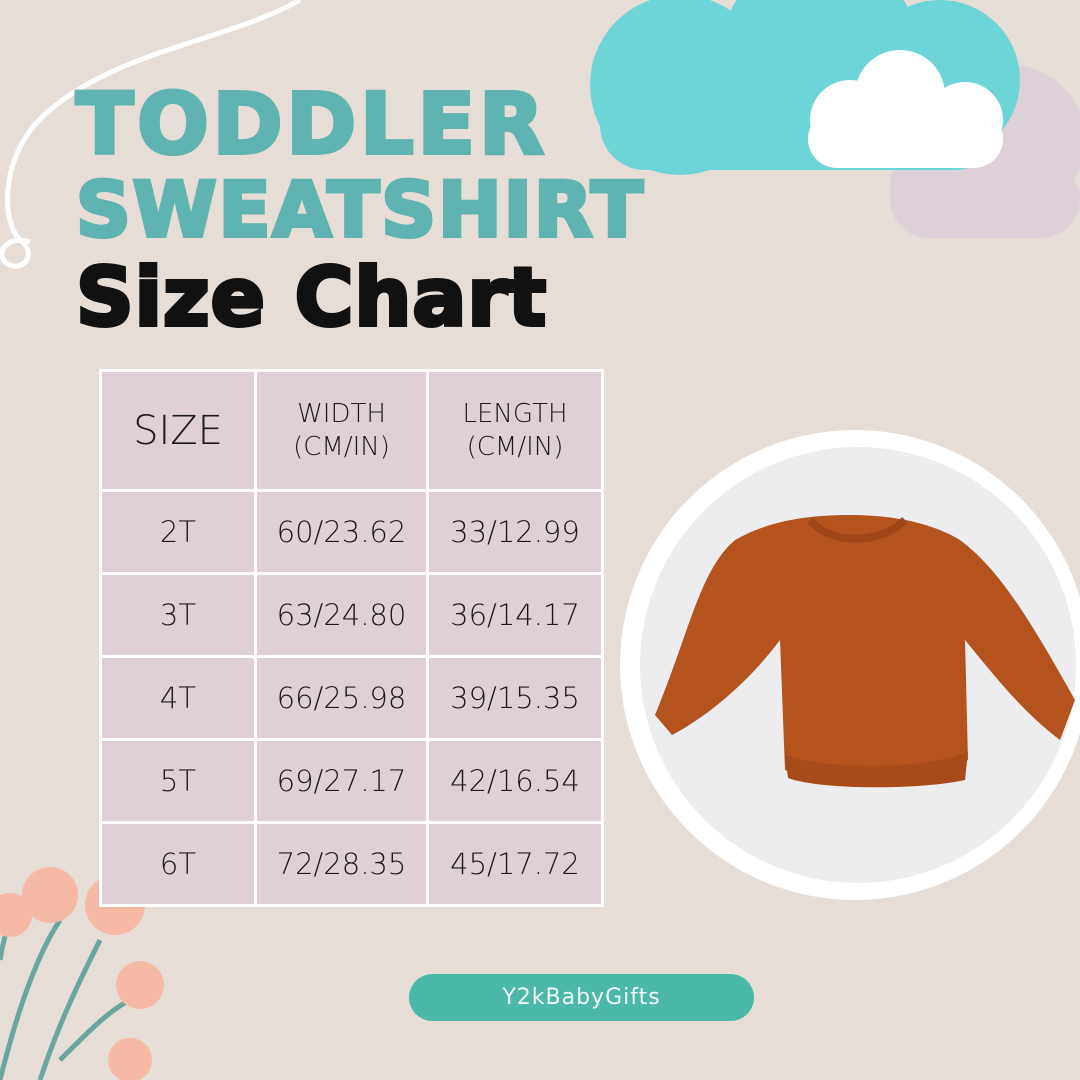  Describe the element at coordinates (341, 781) in the screenshot. I see `cell-width: 69/27.17` at that location.